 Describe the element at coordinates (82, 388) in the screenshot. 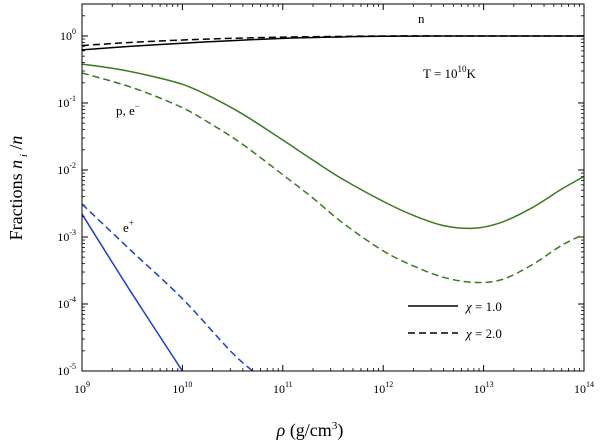

I see `x-tick-label: 109` at that location.